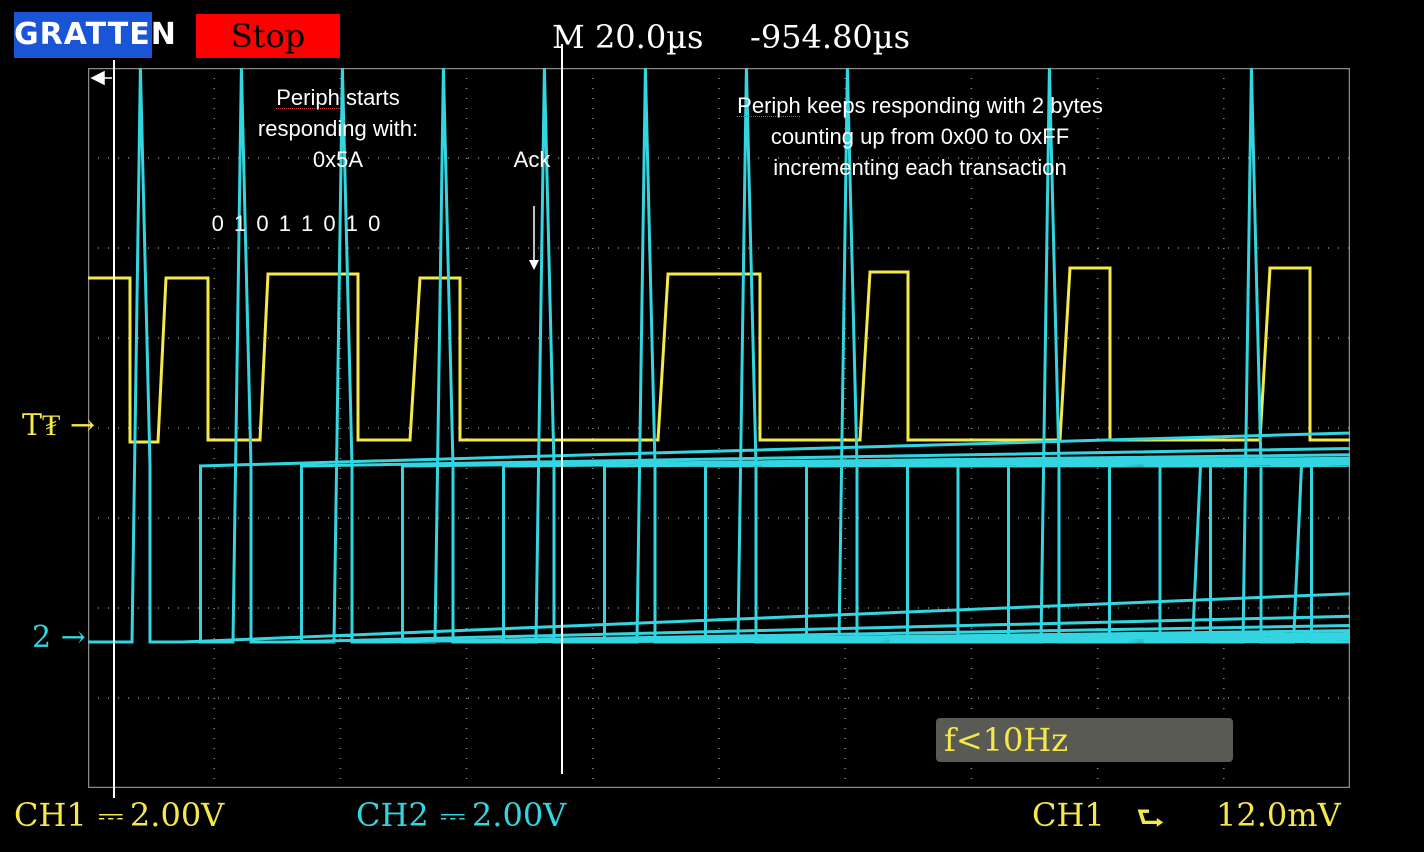 The image size is (1424, 852). Describe the element at coordinates (628, 37) in the screenshot. I see `timebase-readout: M 20.0µs` at that location.